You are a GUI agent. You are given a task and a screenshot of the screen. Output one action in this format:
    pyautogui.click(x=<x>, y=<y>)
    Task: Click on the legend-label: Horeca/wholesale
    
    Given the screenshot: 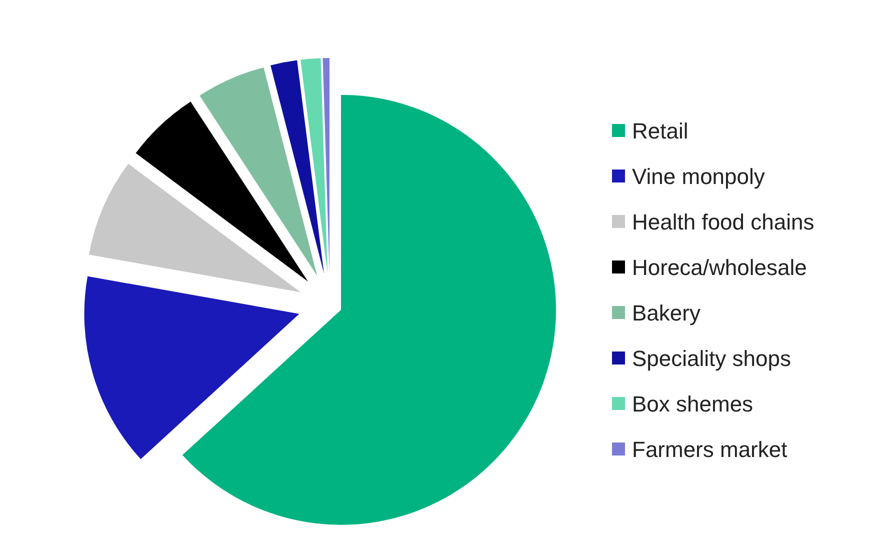 What is the action you would take?
    pyautogui.click(x=719, y=267)
    